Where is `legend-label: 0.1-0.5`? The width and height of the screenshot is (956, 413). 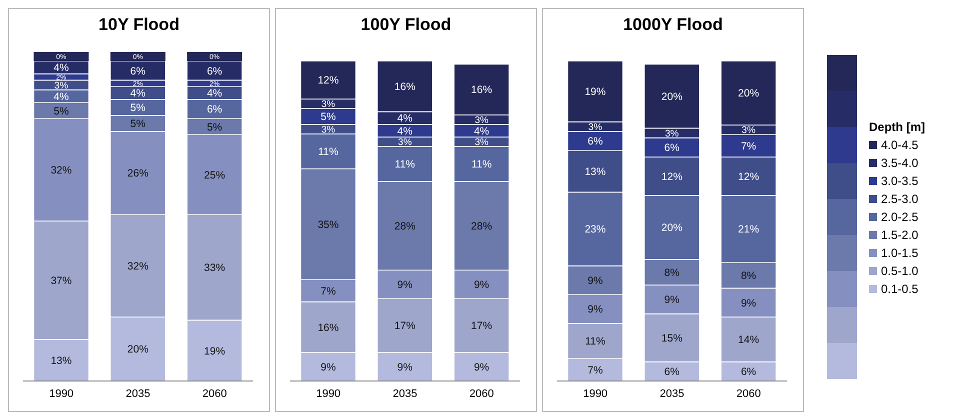
legend-label: 0.1-0.5 is located at coordinates (899, 289).